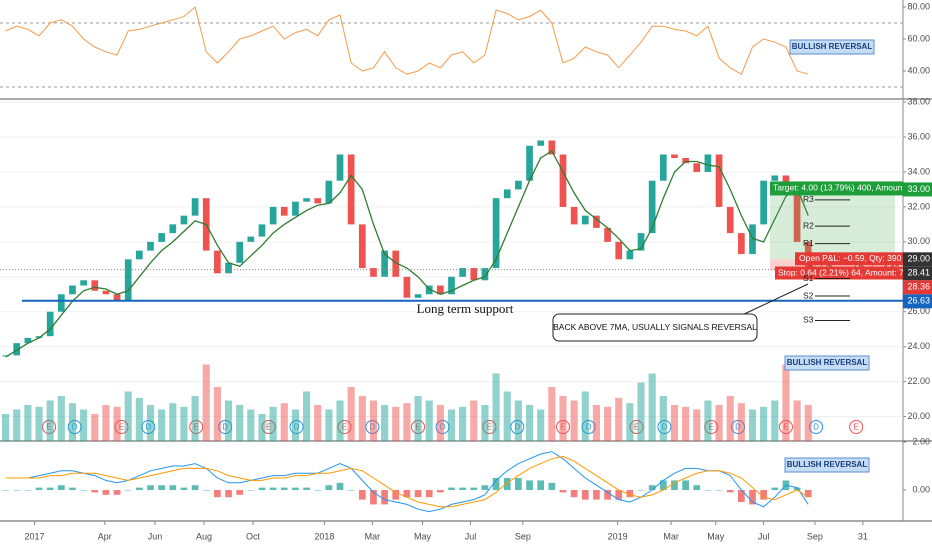 This screenshot has width=932, height=550. What do you see at coordinates (918, 70) in the screenshot?
I see `y-tick-label: 40.00` at bounding box center [918, 70].